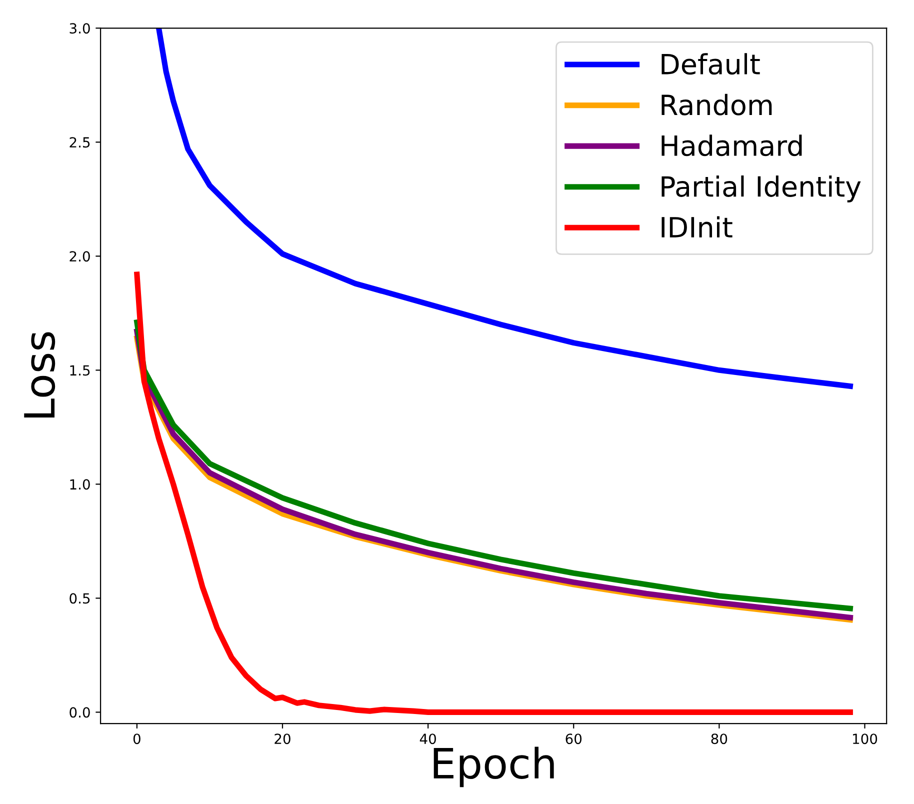 This screenshot has width=914, height=804. Describe the element at coordinates (865, 739) in the screenshot. I see `x-tick-label: 100` at that location.